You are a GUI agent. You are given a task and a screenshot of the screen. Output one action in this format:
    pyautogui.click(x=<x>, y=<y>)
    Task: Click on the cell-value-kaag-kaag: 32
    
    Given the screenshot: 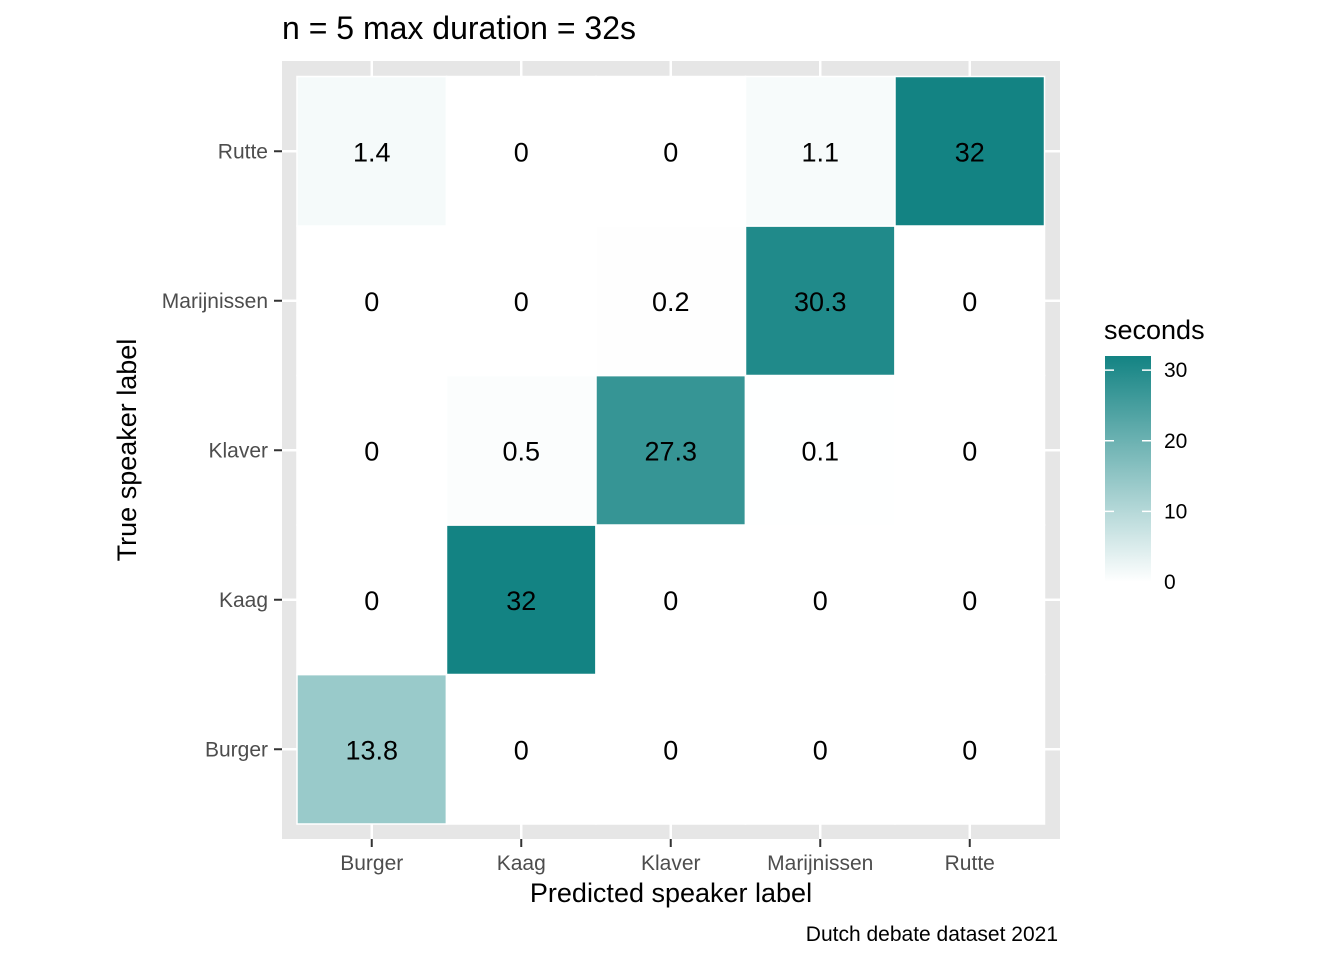 What is the action you would take?
    pyautogui.click(x=521, y=601)
    